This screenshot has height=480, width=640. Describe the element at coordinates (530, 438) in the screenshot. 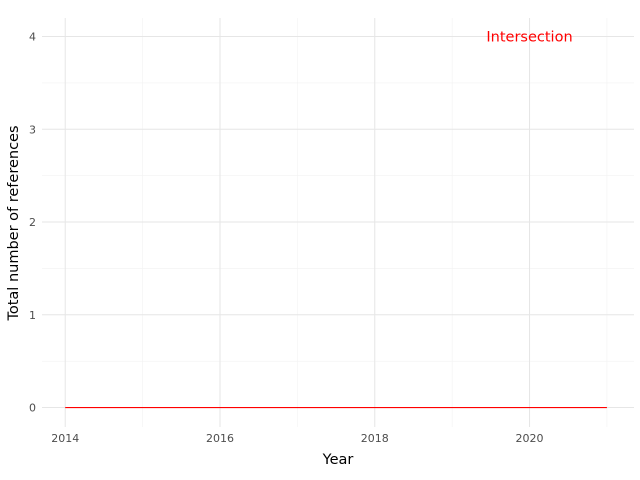

I see `x-tick-label: 2020` at that location.